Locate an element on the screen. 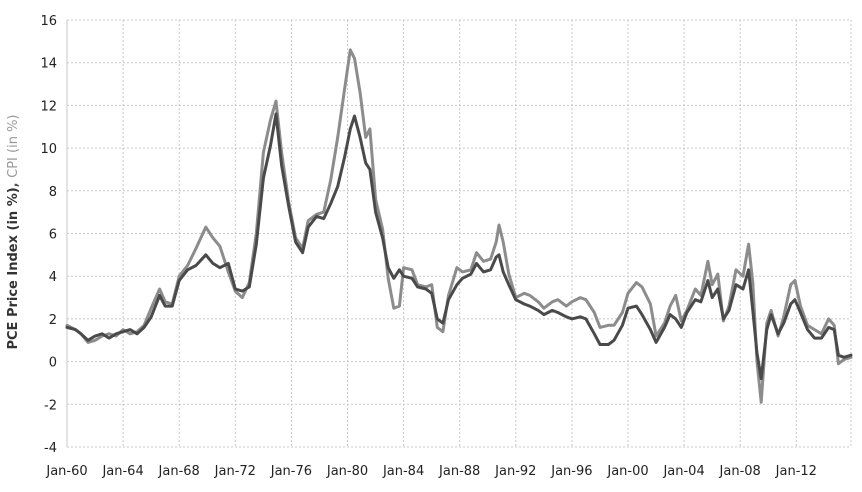 This screenshot has width=862, height=492. y-tick-label: 14 is located at coordinates (48, 64).